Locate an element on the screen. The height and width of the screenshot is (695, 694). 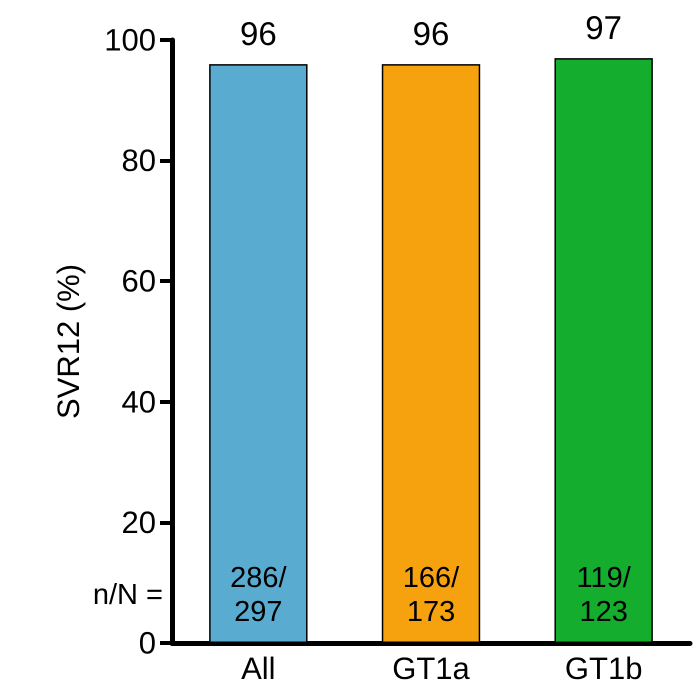
x-tick-label: GT1a is located at coordinates (431, 668).